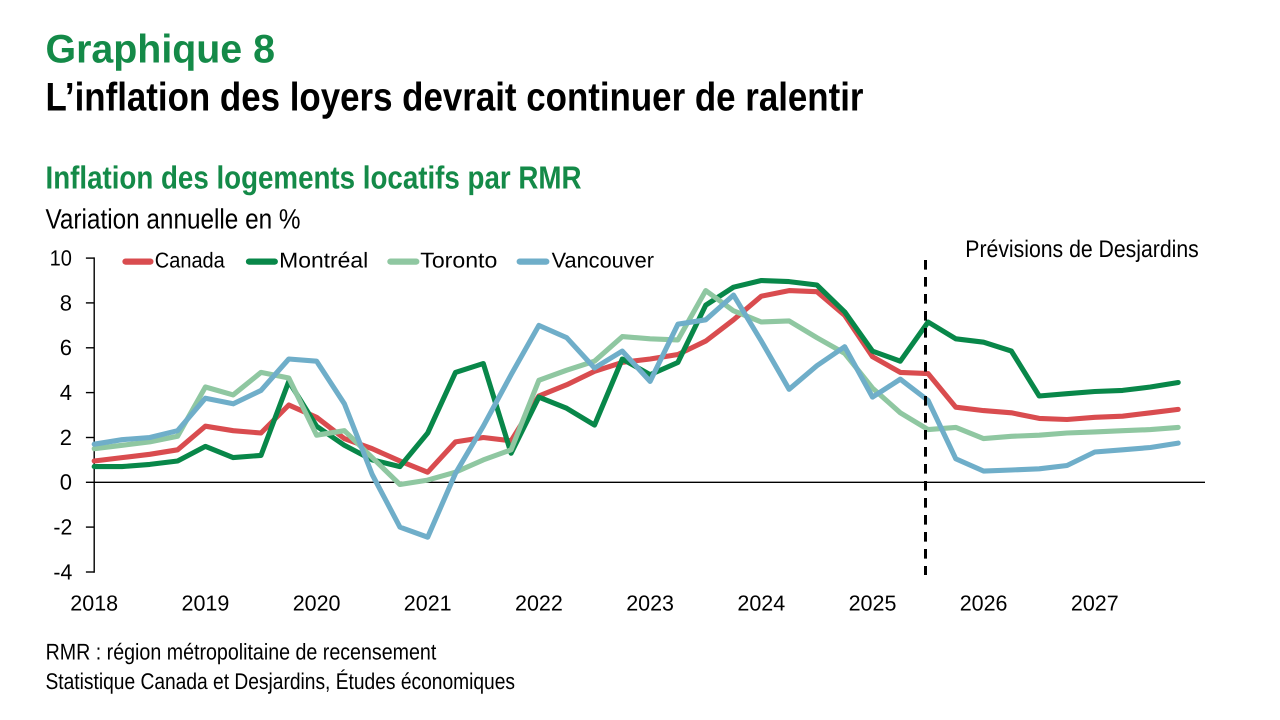 Image resolution: width=1280 pixels, height=720 pixels. Describe the element at coordinates (873, 603) in the screenshot. I see `svg-text: 2025` at that location.